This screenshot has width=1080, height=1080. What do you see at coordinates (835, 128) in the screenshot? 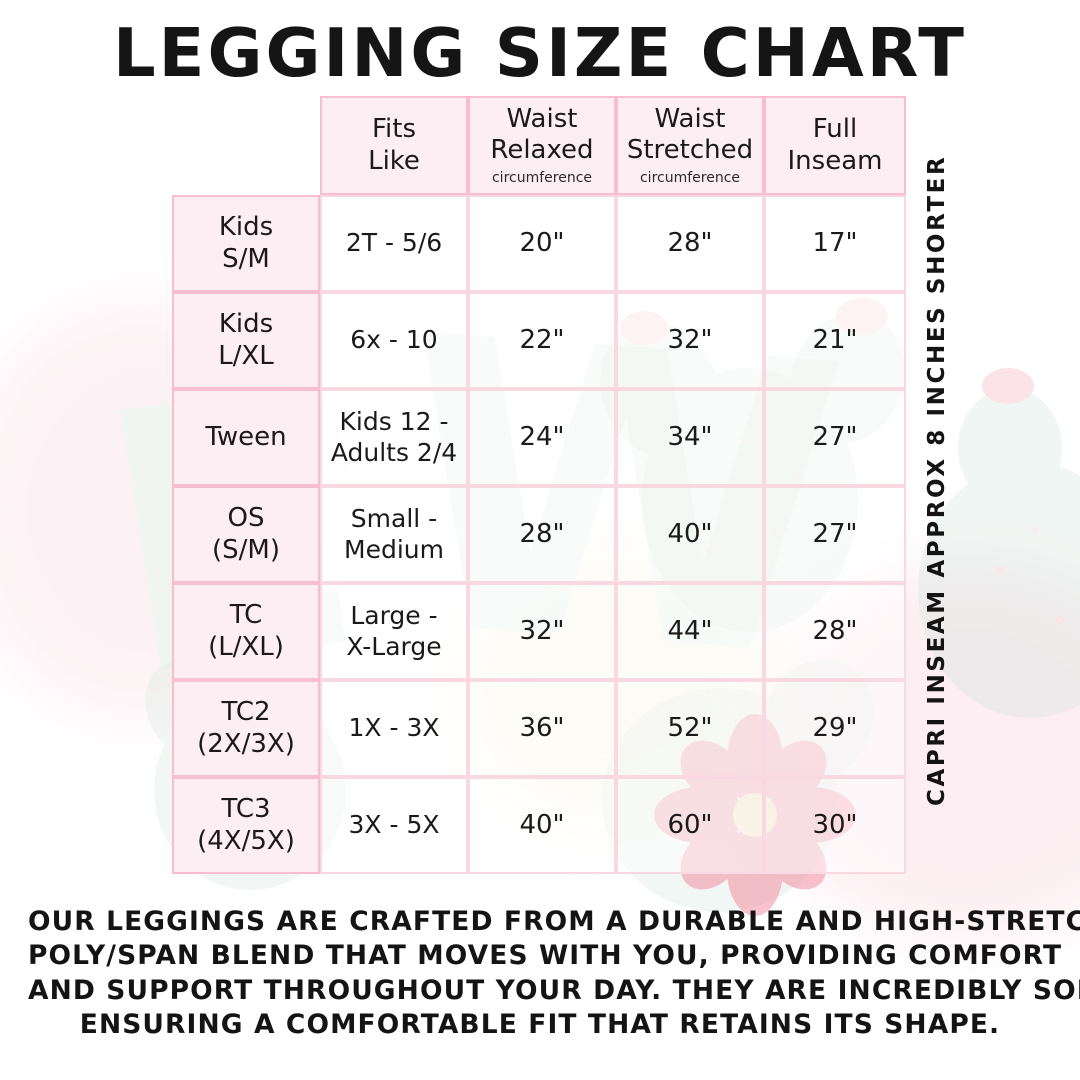
I see `column-header-line1: Full` at bounding box center [835, 128].